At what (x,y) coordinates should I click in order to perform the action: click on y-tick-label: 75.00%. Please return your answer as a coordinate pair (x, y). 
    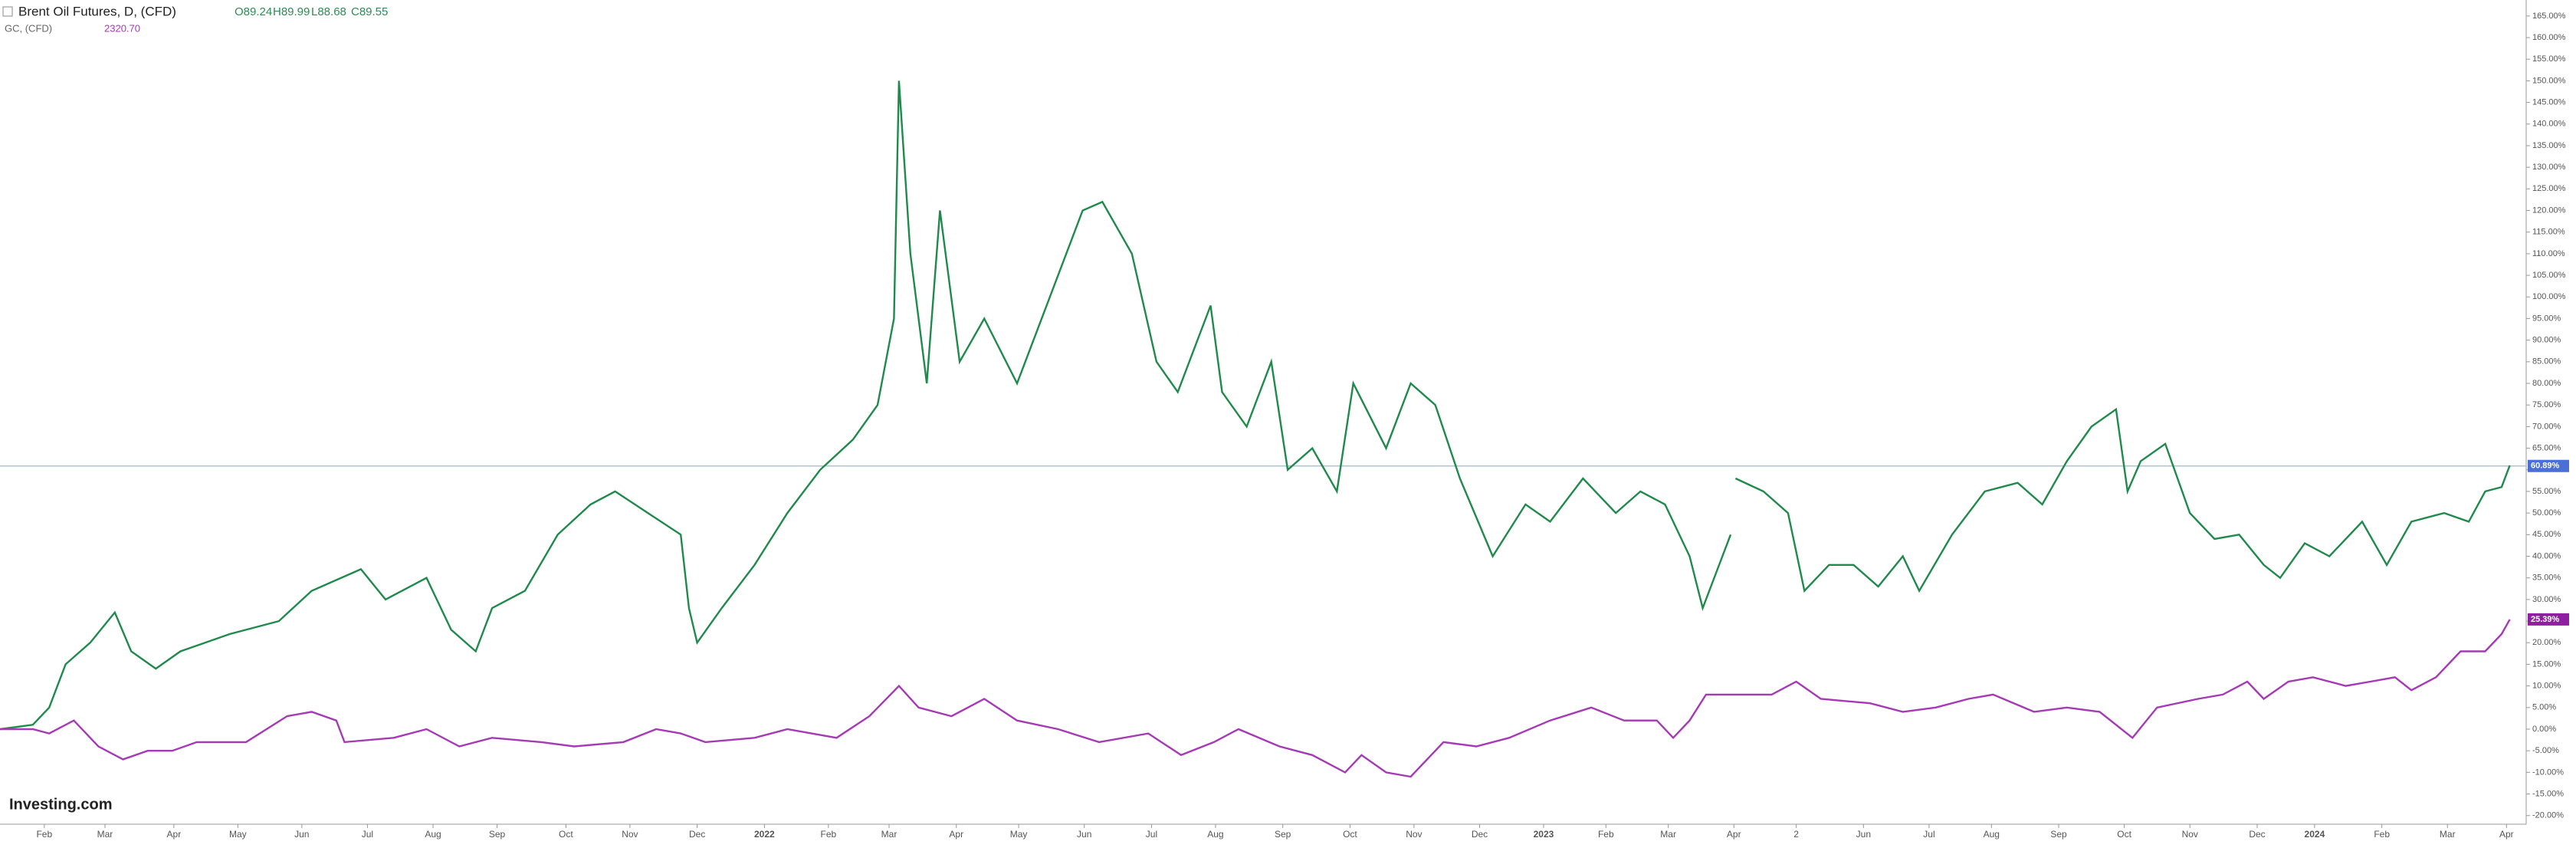
    Looking at the image, I should click on (2546, 404).